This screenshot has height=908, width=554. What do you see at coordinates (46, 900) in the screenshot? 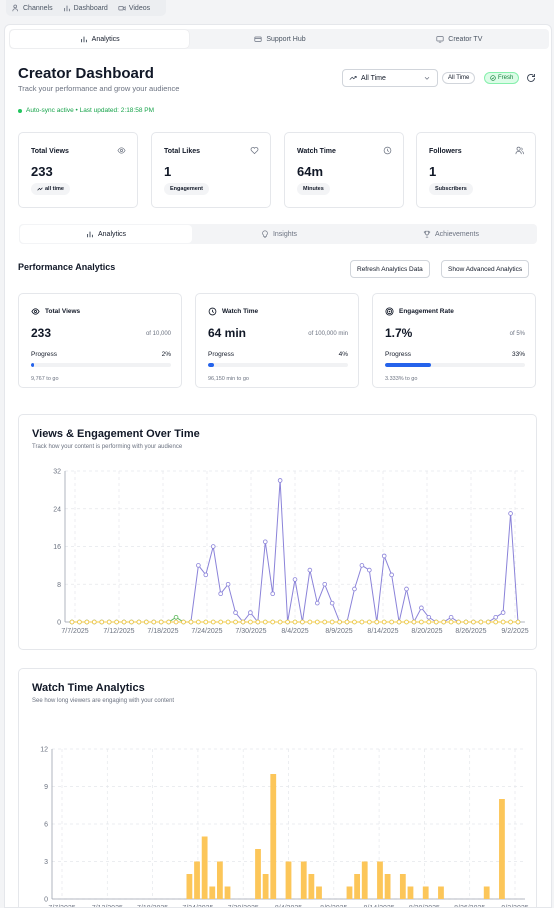
I see `y-tick-label: 0` at bounding box center [46, 900].